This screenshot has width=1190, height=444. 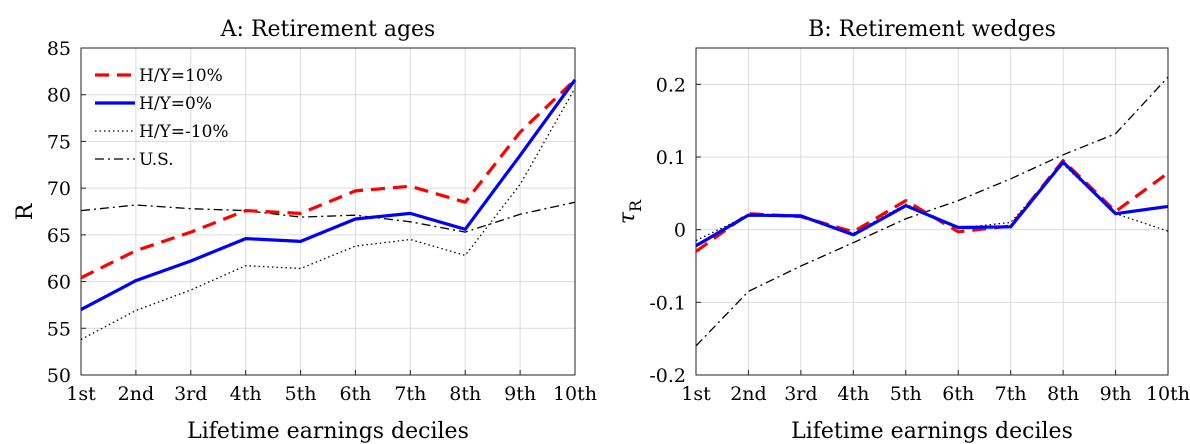 What do you see at coordinates (59, 329) in the screenshot?
I see `y-tick-label: 55` at bounding box center [59, 329].